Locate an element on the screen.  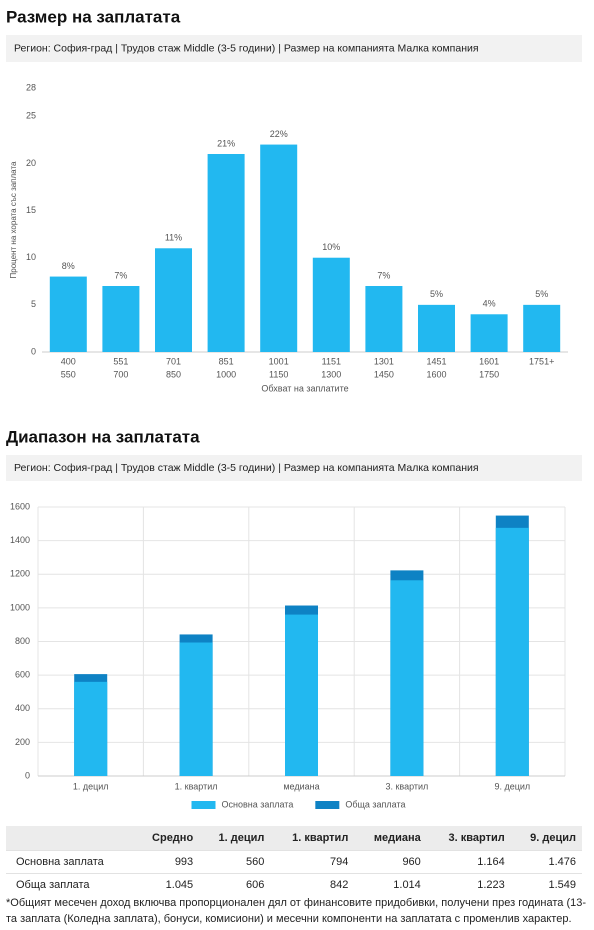
y-tick-label: 1600 is located at coordinates (20, 506).